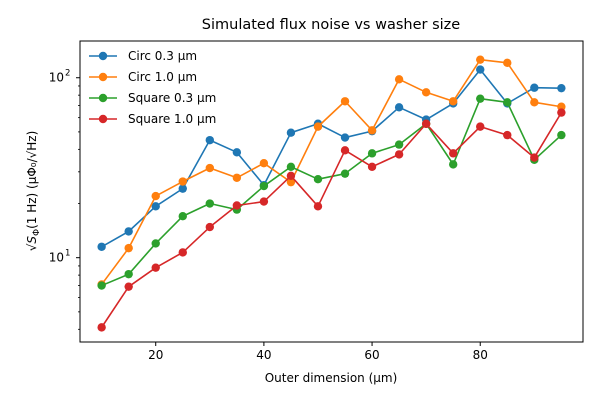  Describe the element at coordinates (162, 77) in the screenshot. I see `legend-label: Circ 1.0 μm` at that location.